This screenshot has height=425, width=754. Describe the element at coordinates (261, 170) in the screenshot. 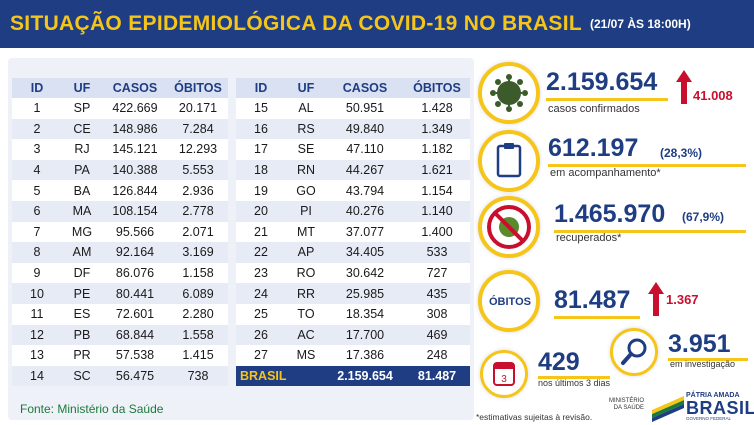

I see `cell-id: 18` at that location.